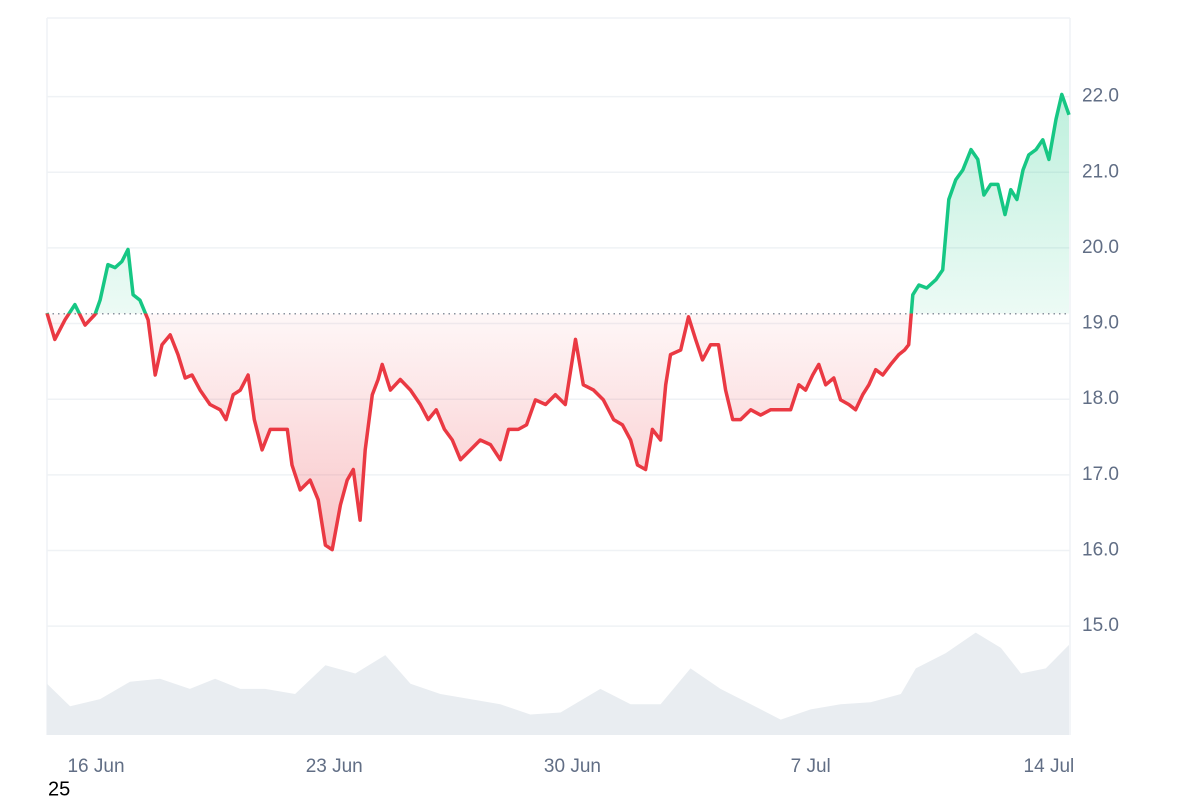  I want to click on y-tick-label: 18.0, so click(1100, 398).